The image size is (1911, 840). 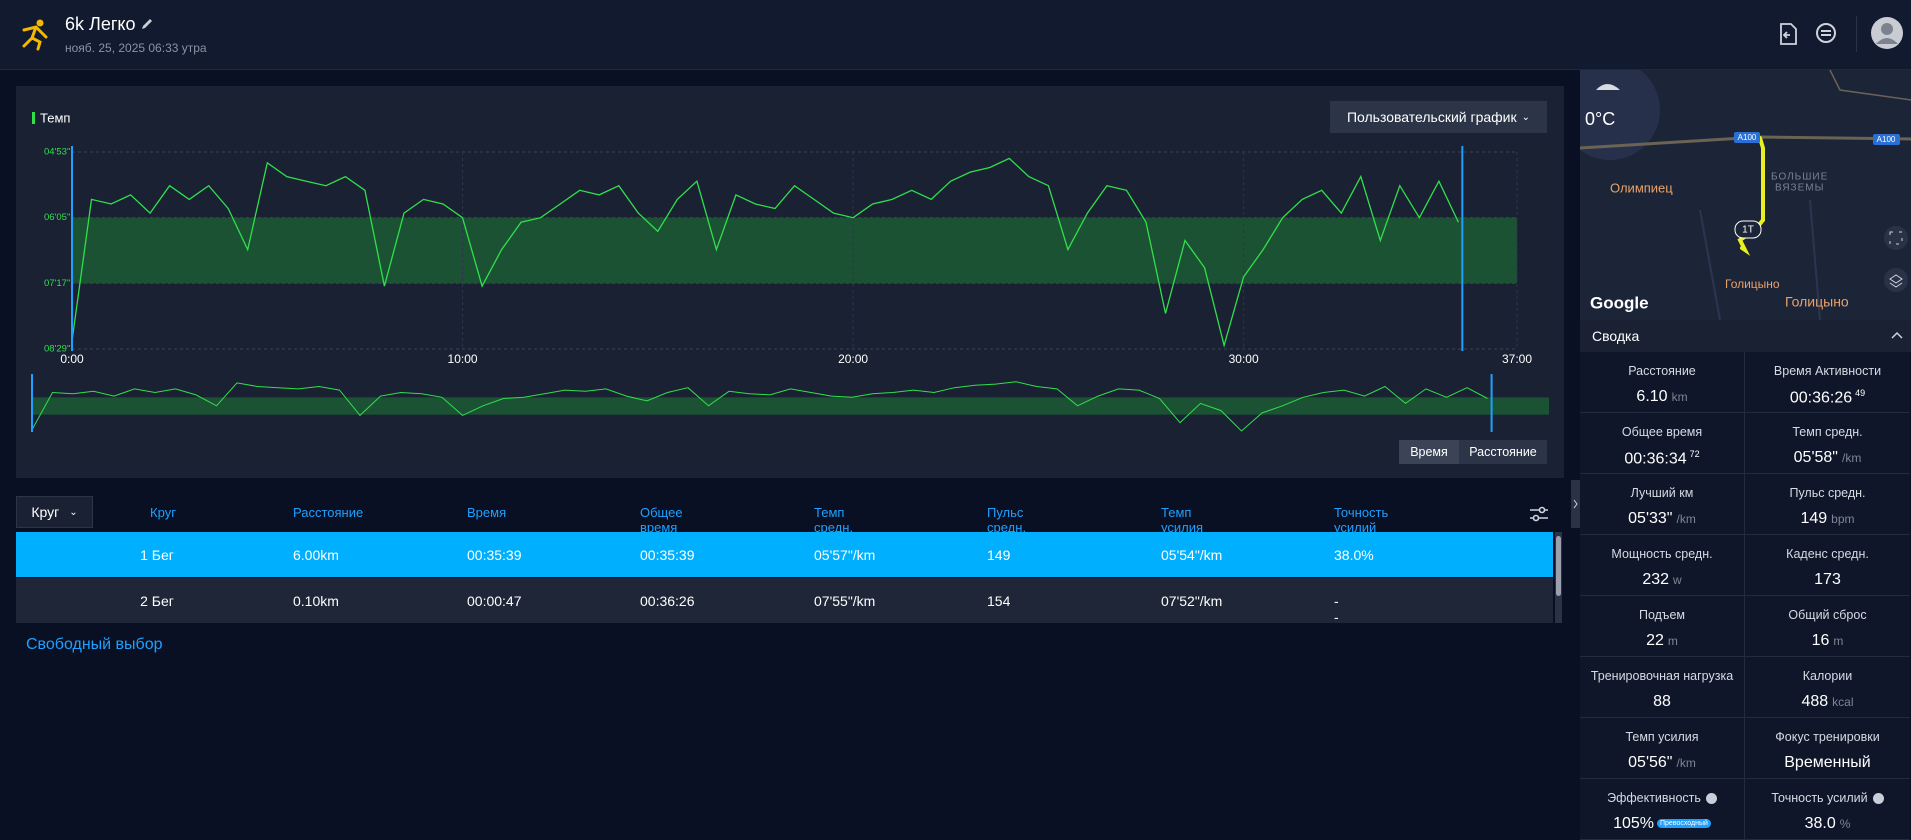 I want to click on lap-cell: --, so click(x=1336, y=609).